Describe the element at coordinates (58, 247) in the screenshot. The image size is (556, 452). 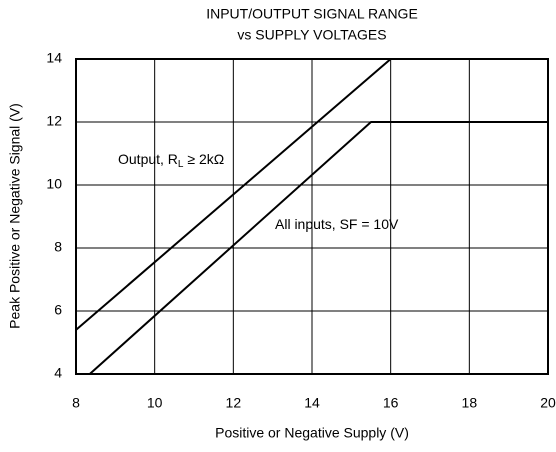
I see `y-tick-label: 8` at that location.